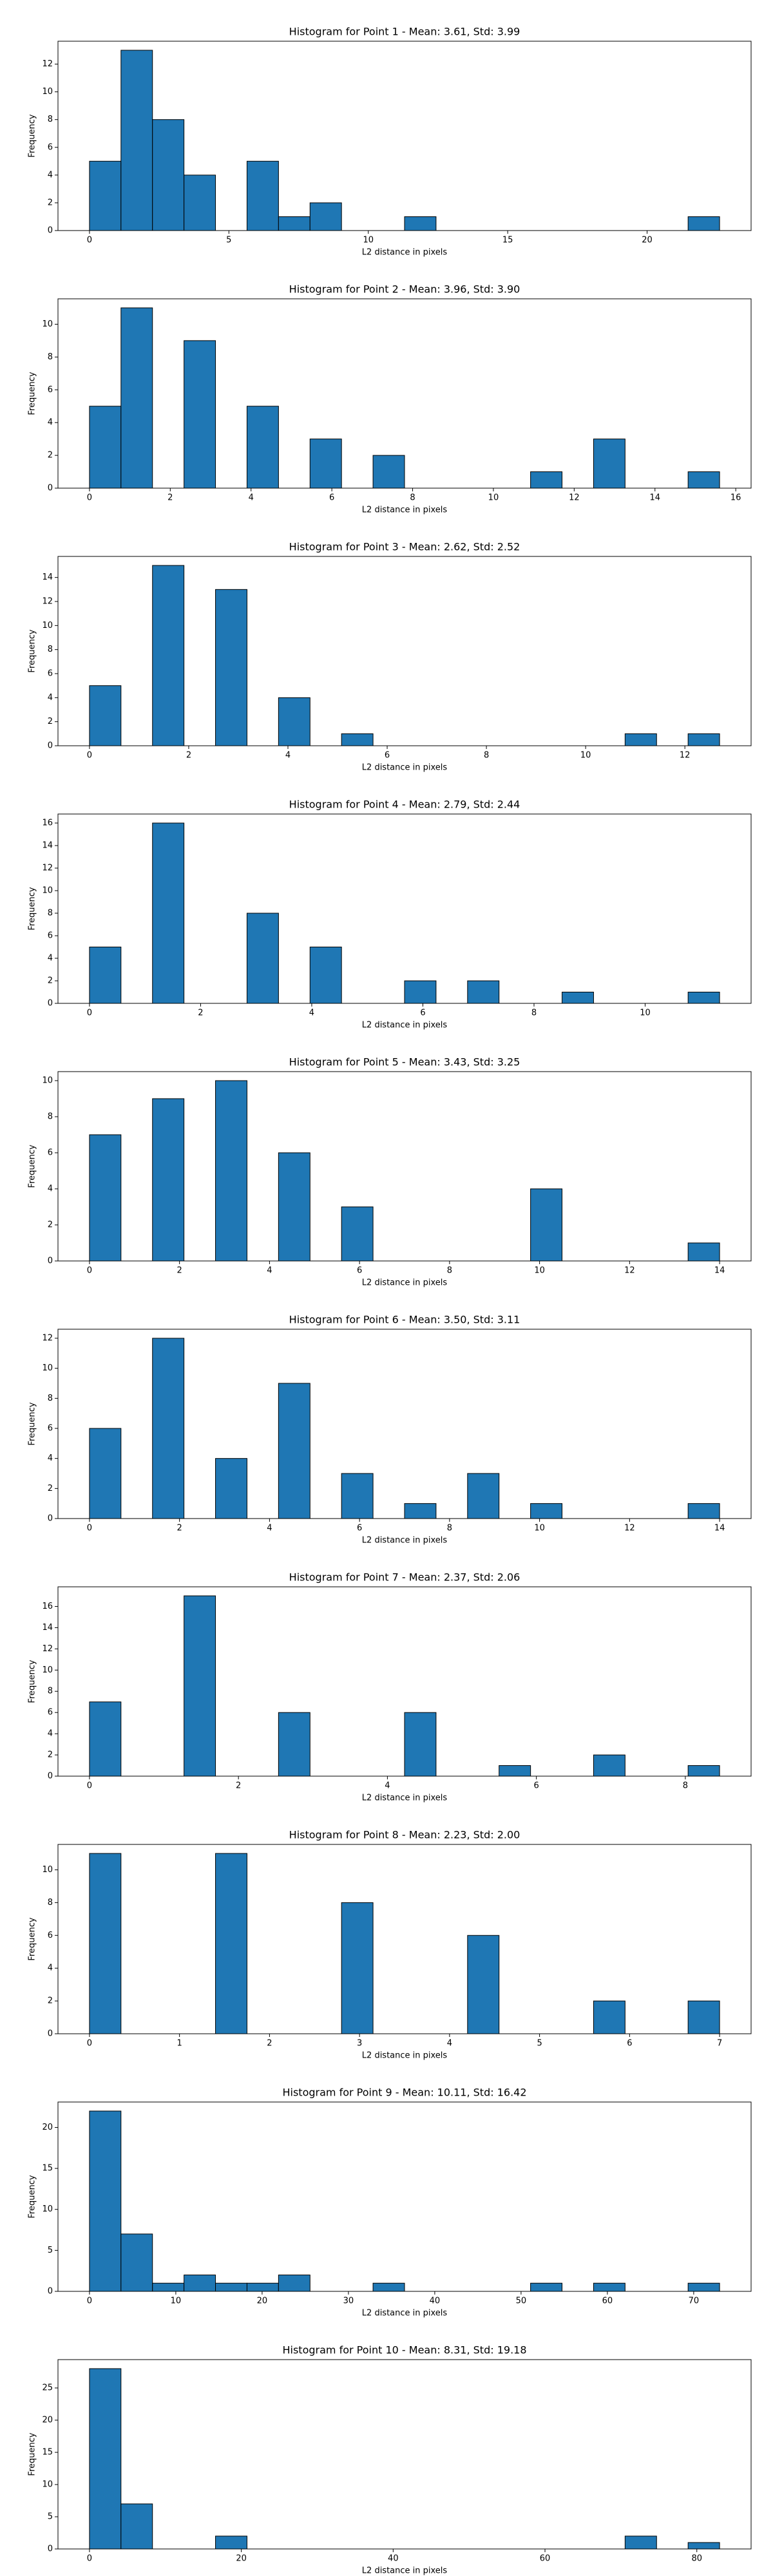  Describe the element at coordinates (47, 2127) in the screenshot. I see `y-tick-label: 20` at that location.